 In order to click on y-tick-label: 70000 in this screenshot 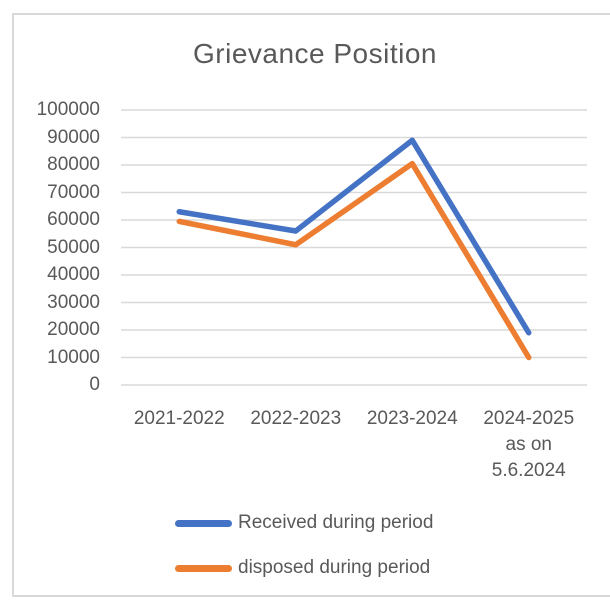, I will do `click(73, 192)`.